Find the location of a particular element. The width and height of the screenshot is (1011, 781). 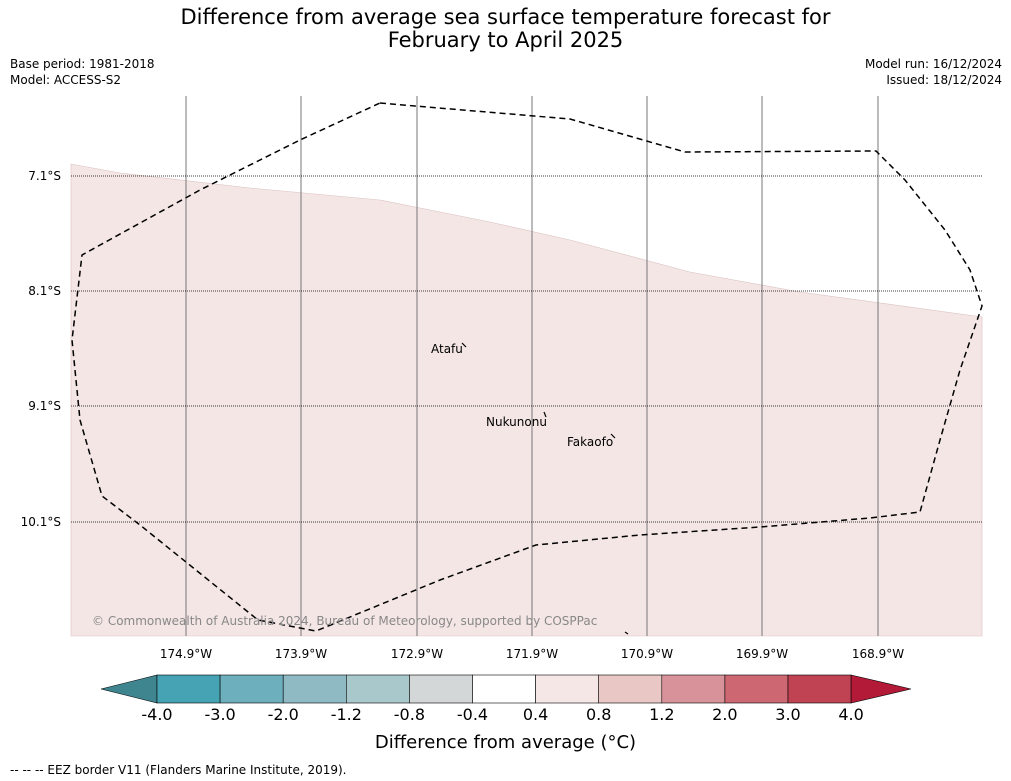

longitude-label: 170.9°W is located at coordinates (647, 654).